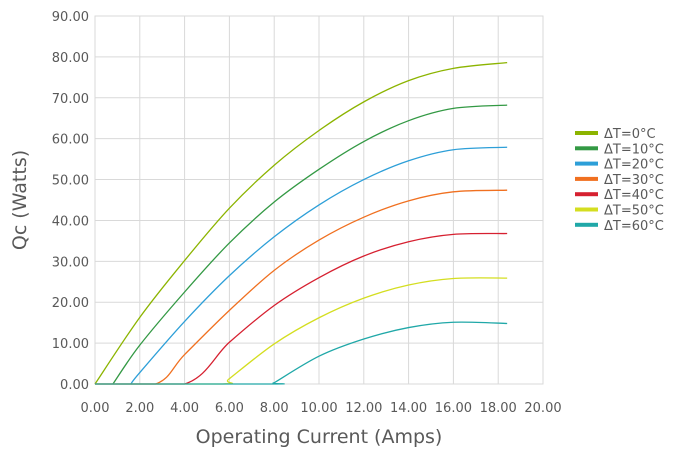 This screenshot has width=680, height=450. Describe the element at coordinates (70, 262) in the screenshot. I see `y-tick-label: 30.00` at that location.